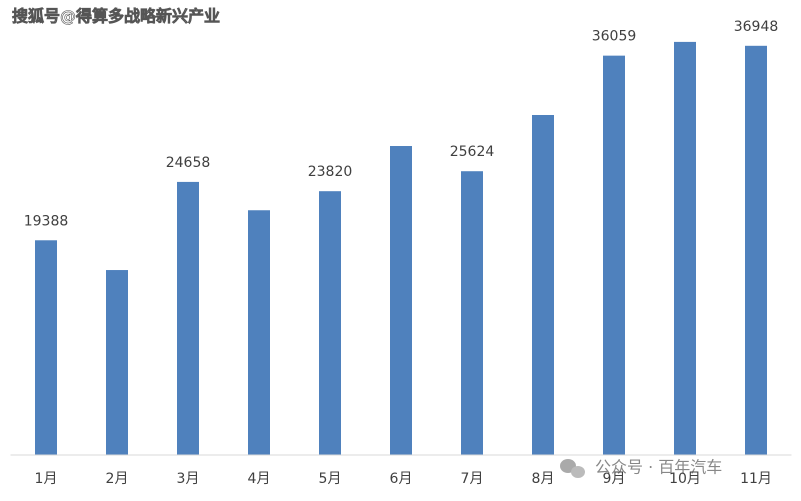  Describe the element at coordinates (614, 479) in the screenshot. I see `x-tick-label: 9月` at that location.